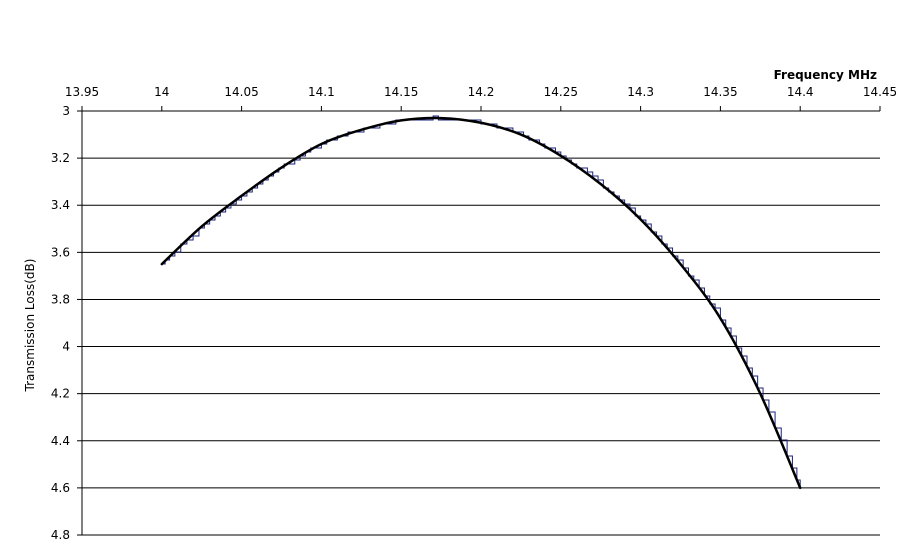 The image size is (911, 556). Describe the element at coordinates (60, 323) in the screenshot. I see `y-tick-labels: 3 3.2 3.4 3.6 3.8 4 4.2 4.4 4.6 4.8` at that location.